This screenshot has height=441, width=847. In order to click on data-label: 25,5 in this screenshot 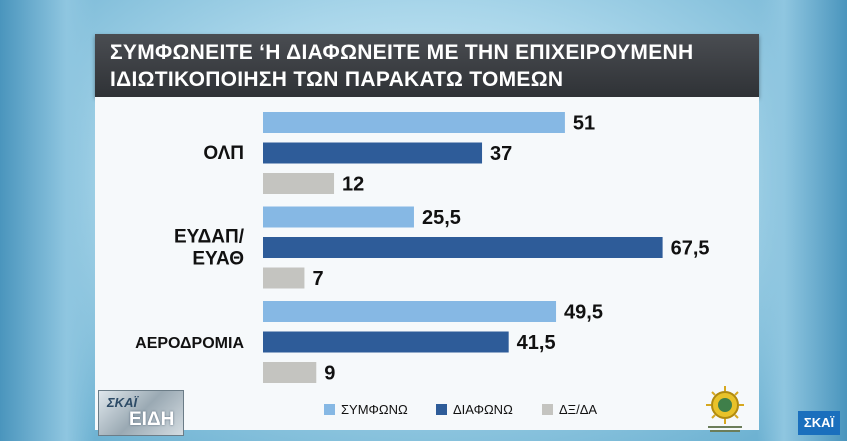, I will do `click(441, 218)`.